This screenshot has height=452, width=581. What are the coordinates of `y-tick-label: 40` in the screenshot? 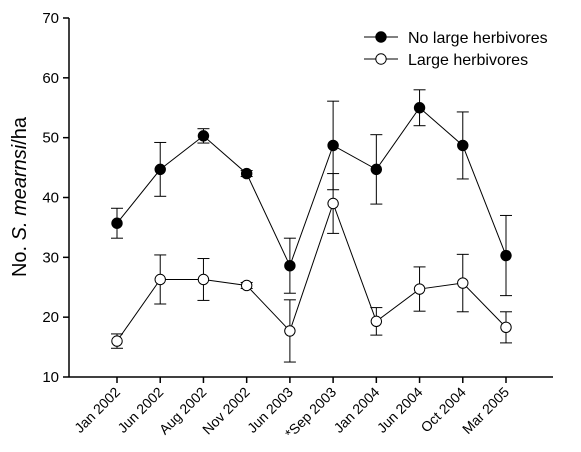 It's located at (50, 198).